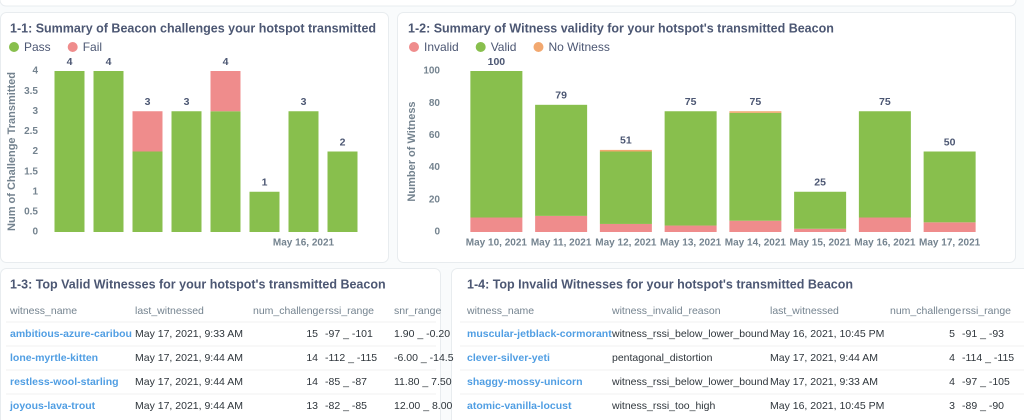 This screenshot has width=1024, height=420. Describe the element at coordinates (435, 103) in the screenshot. I see `y-tick-label: 80` at that location.